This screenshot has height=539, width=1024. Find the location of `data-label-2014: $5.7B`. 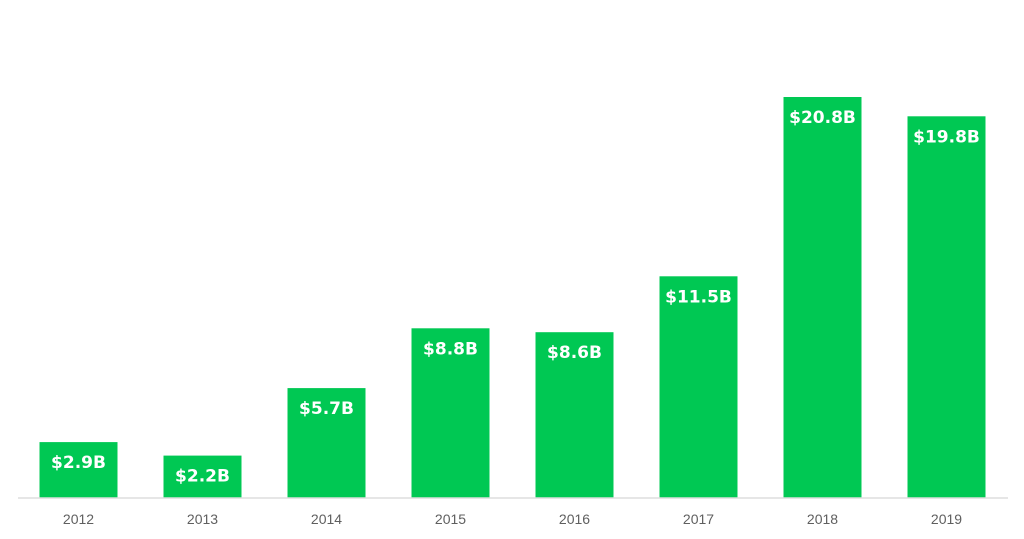

data-label-2014: $5.7B is located at coordinates (326, 409).